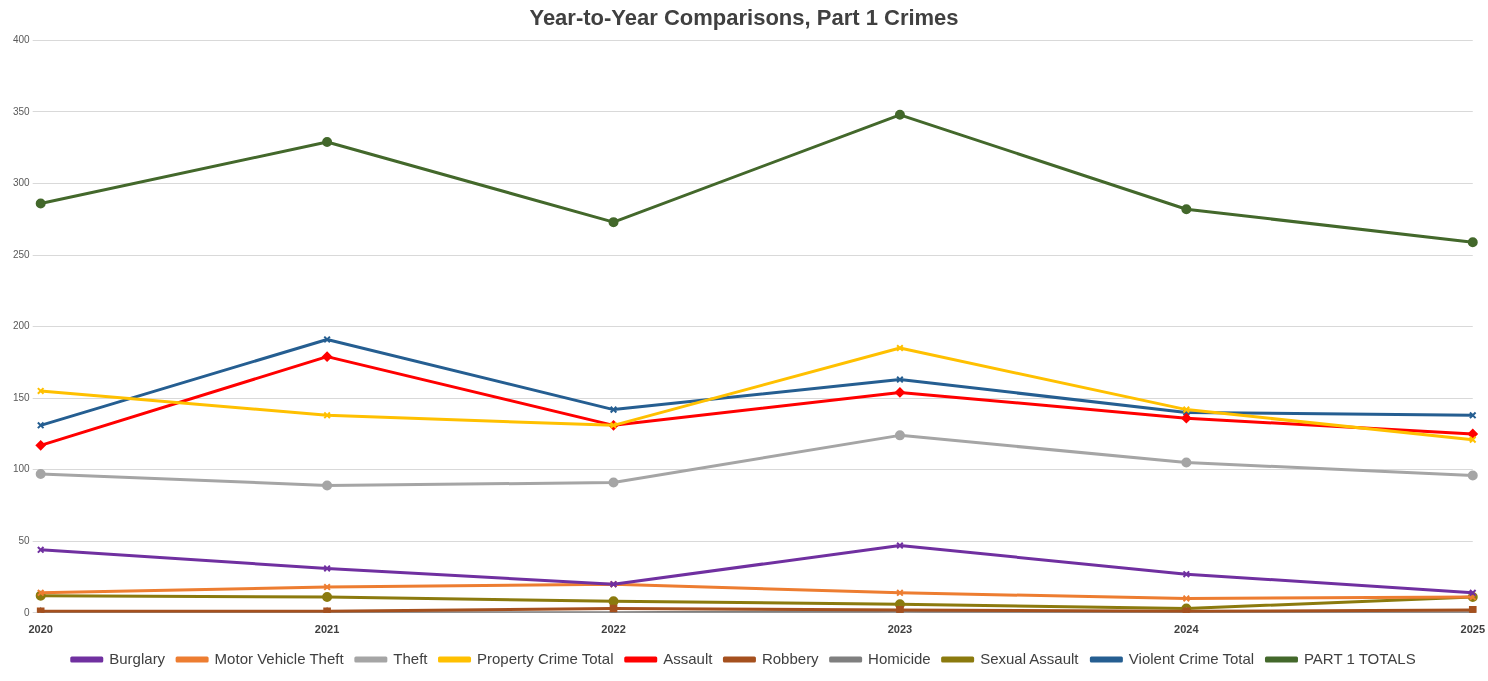 This screenshot has width=1488, height=681. What do you see at coordinates (22, 183) in the screenshot?
I see `y-tick-label: 300` at bounding box center [22, 183].